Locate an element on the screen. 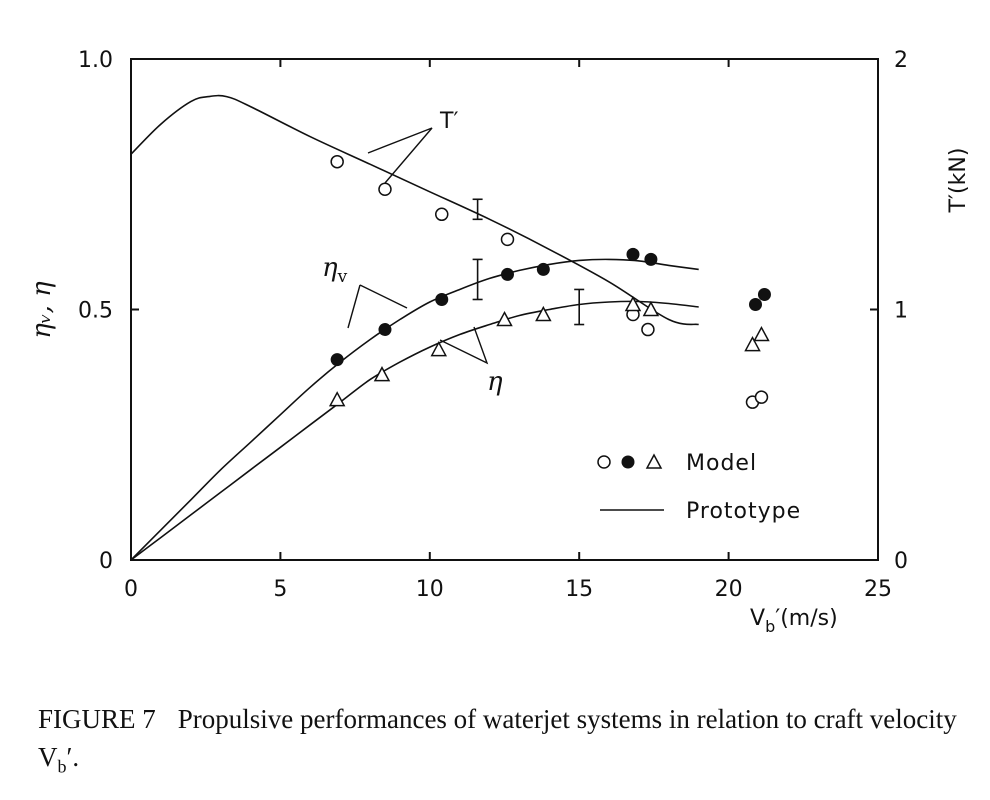 The height and width of the screenshot is (800, 990). y-right-tick-label: 2 is located at coordinates (901, 60).